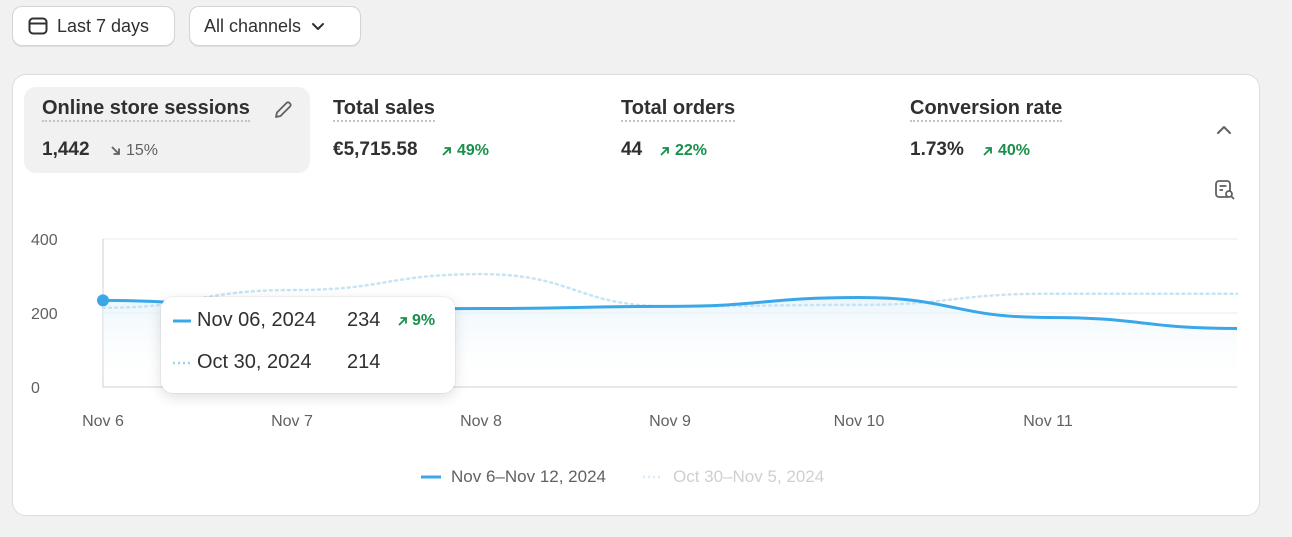  Describe the element at coordinates (1032, 130) in the screenshot. I see `metric-tab-conversion-rate: Conversion rate 1.73% 40%` at that location.